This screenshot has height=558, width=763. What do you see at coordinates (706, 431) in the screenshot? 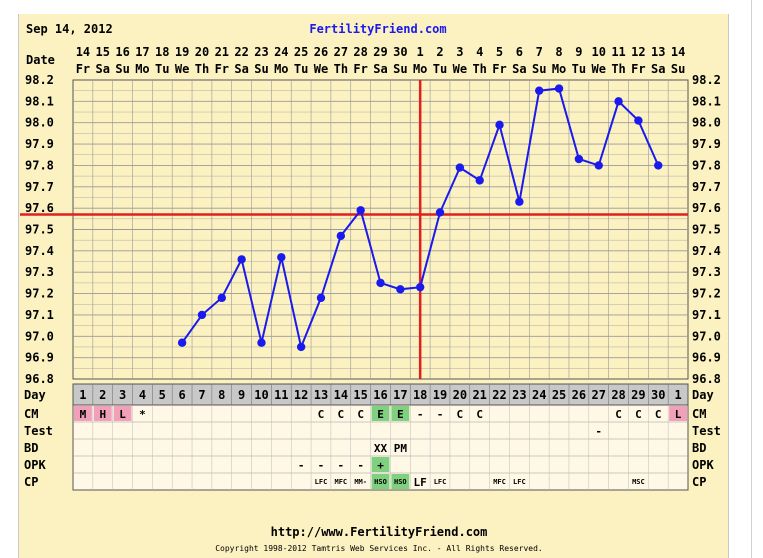
I see `row-label-right: Test` at bounding box center [706, 431].